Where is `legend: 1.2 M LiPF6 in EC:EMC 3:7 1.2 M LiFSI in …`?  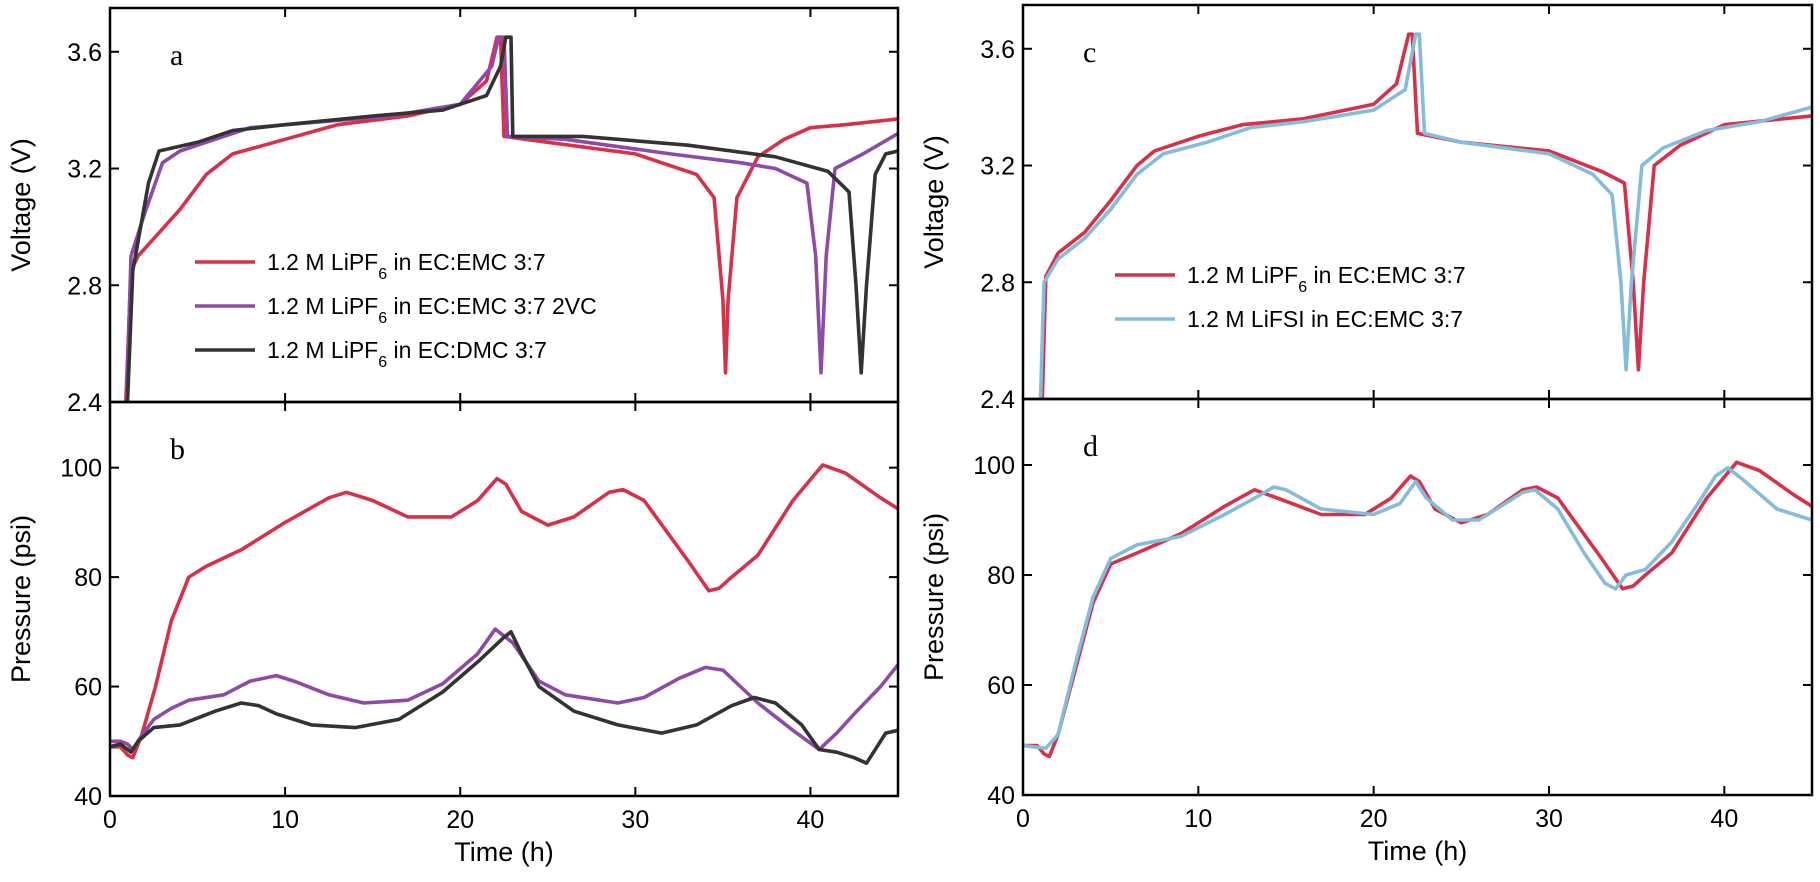
legend: 1.2 M LiPF6 in EC:EMC 3:7 1.2 M LiFSI in … is located at coordinates (1290, 297).